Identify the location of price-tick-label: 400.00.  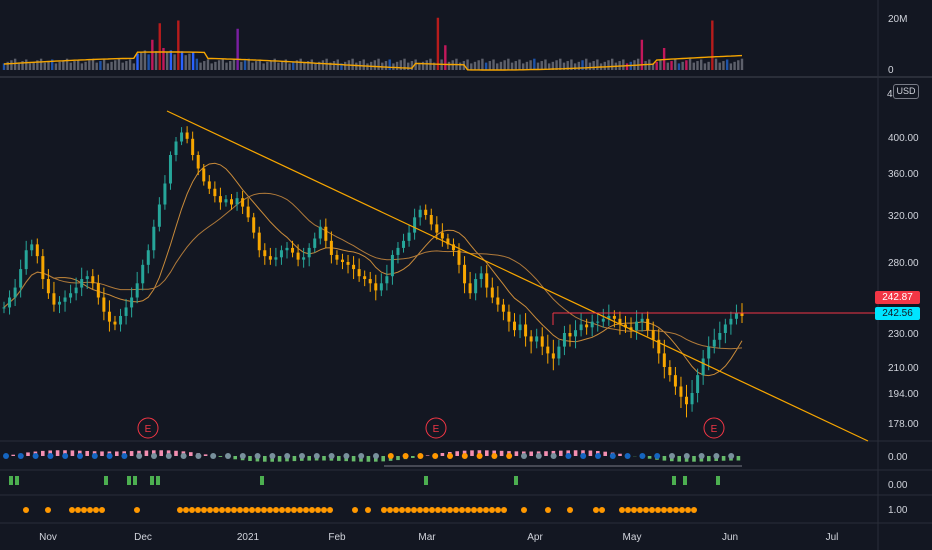
(903, 138).